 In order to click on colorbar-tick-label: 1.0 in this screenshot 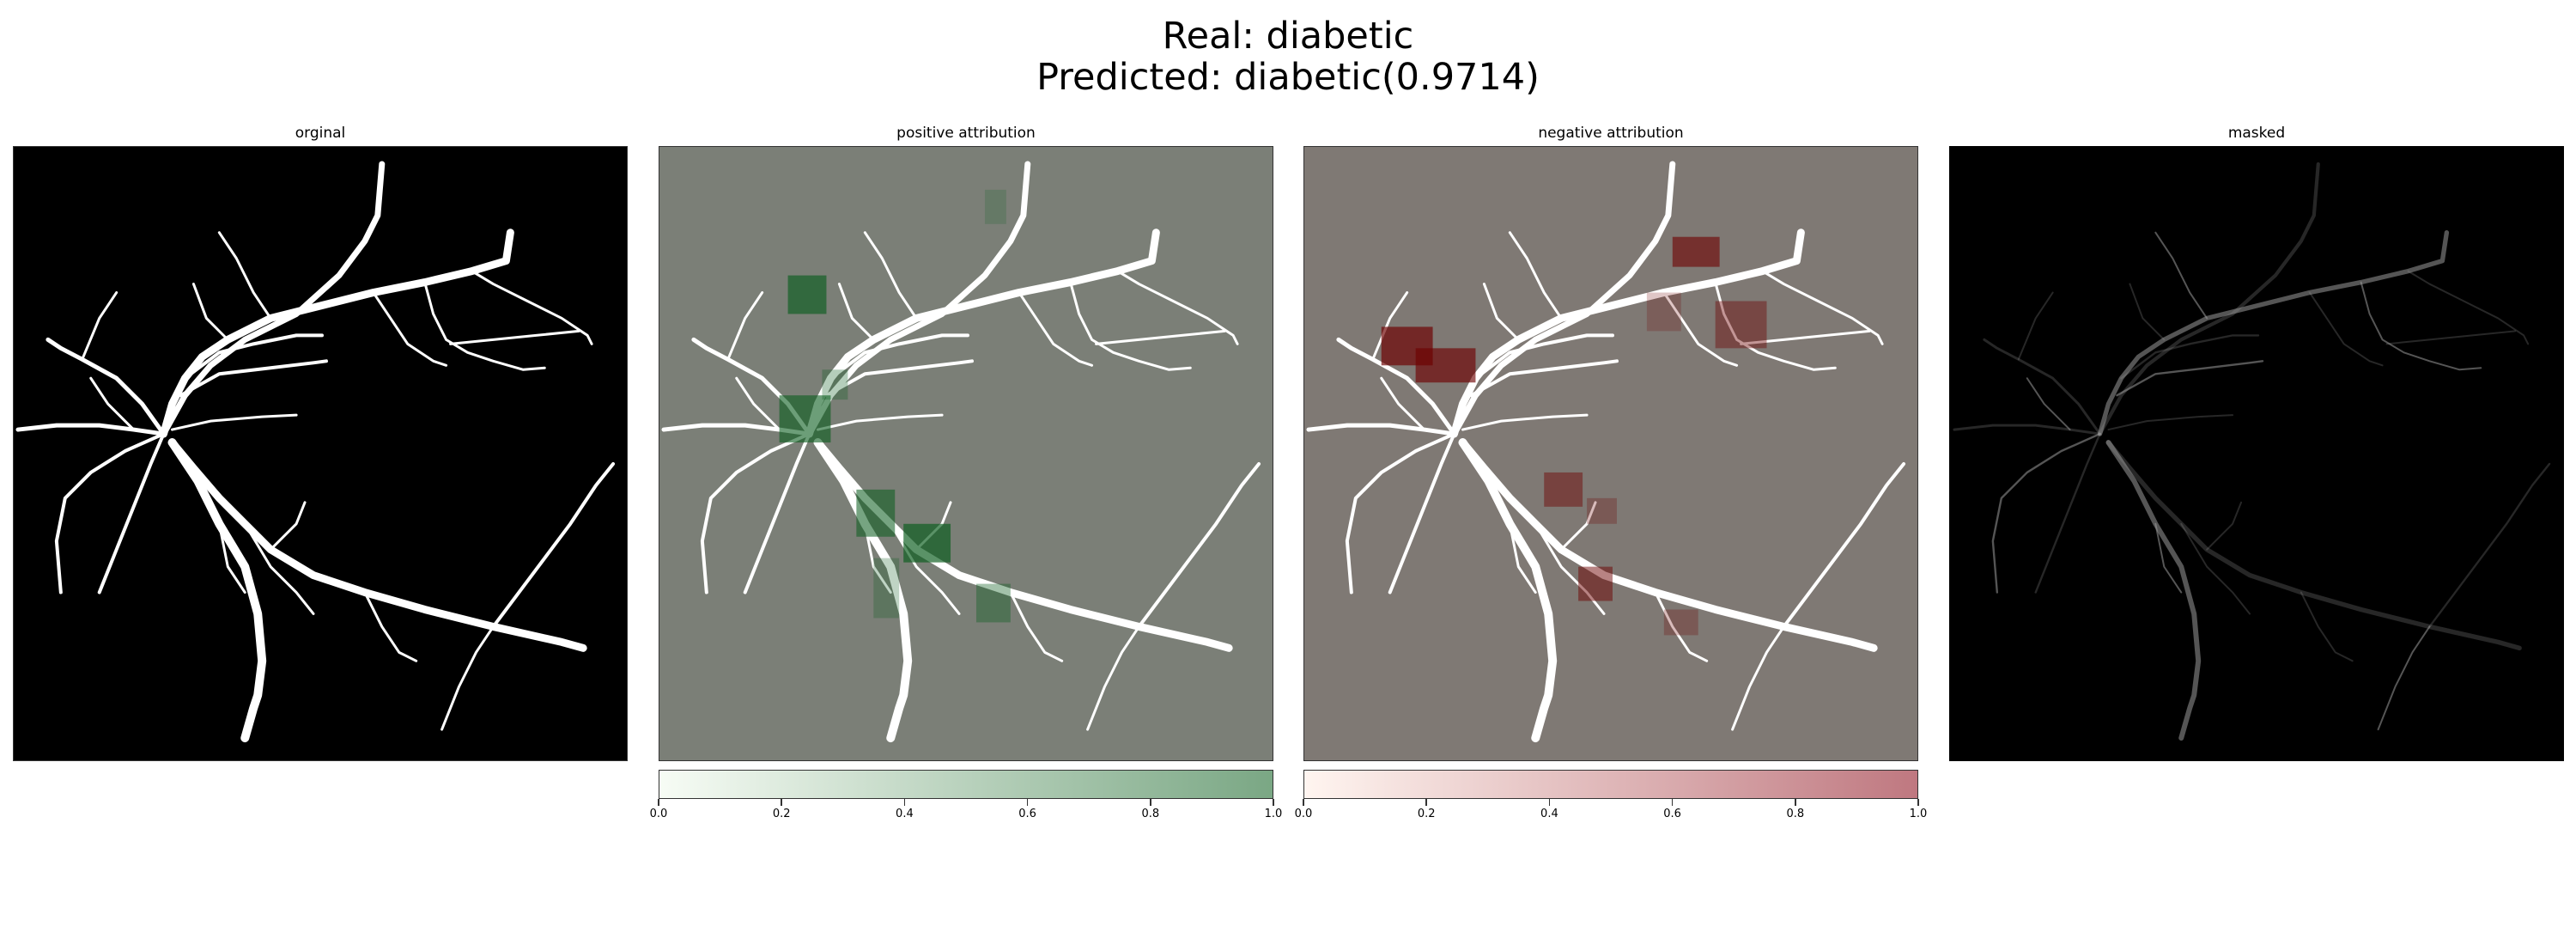, I will do `click(1918, 814)`.